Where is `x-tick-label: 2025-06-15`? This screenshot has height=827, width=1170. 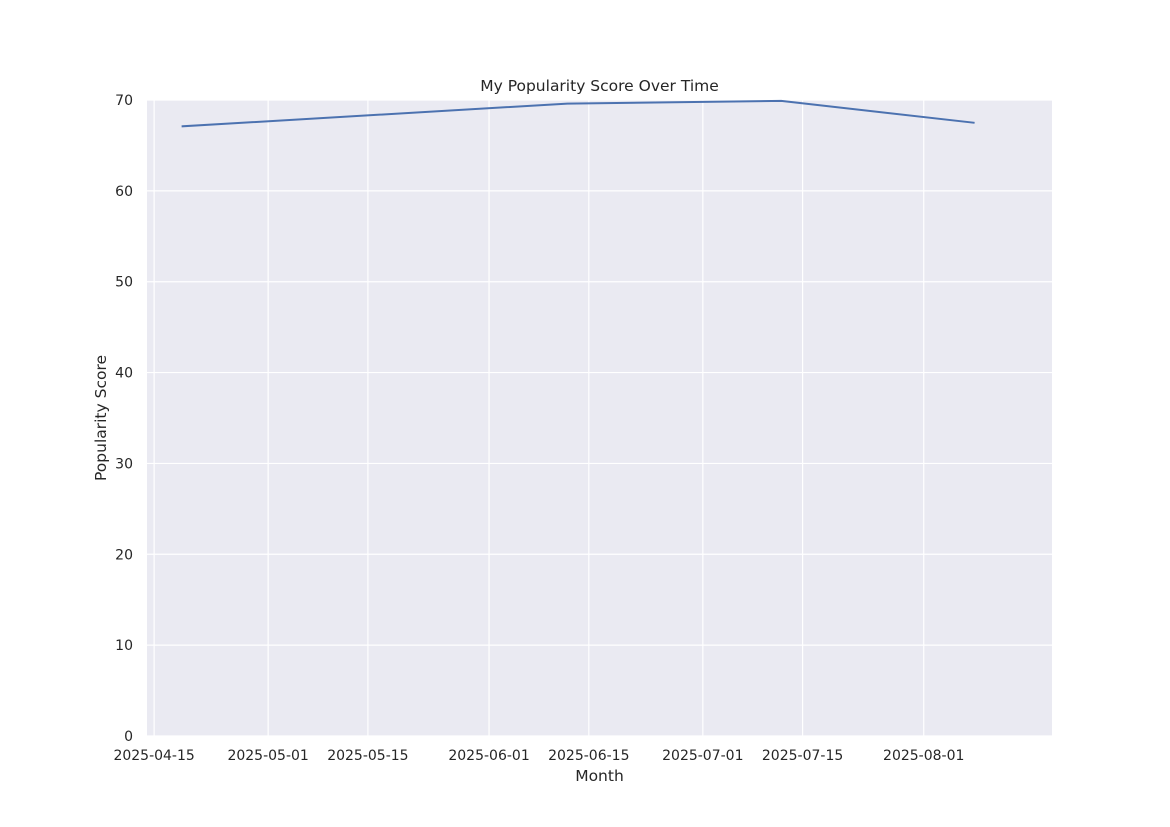 x-tick-label: 2025-06-15 is located at coordinates (588, 756).